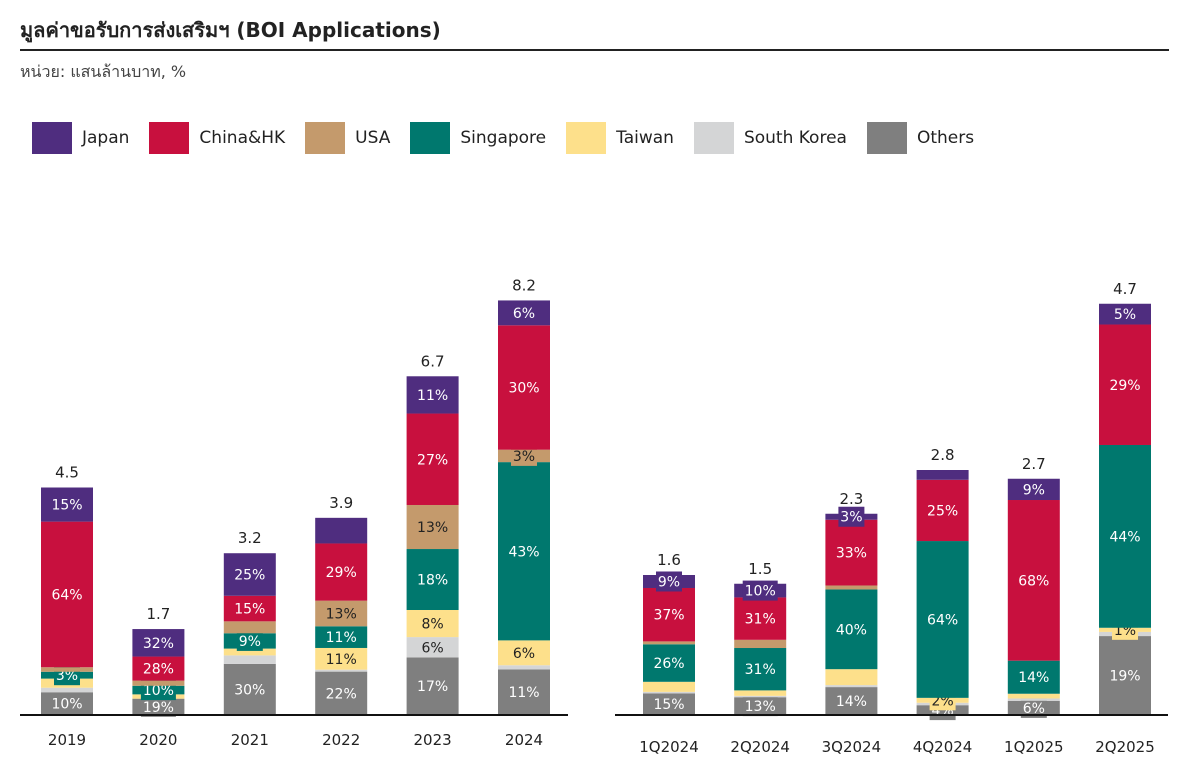  What do you see at coordinates (1125, 747) in the screenshot?
I see `x-tick-2q2025: 2Q2025` at bounding box center [1125, 747].